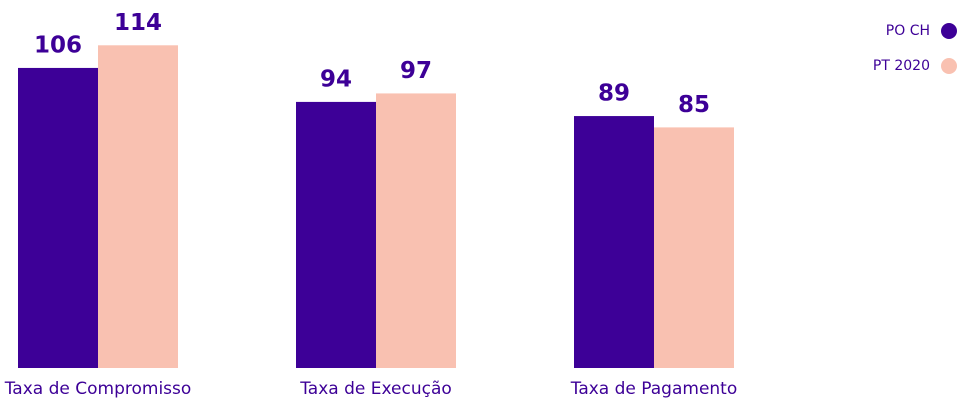 The width and height of the screenshot is (966, 401). What do you see at coordinates (98, 389) in the screenshot?
I see `x-tick-label: Taxa de Compromisso` at bounding box center [98, 389].